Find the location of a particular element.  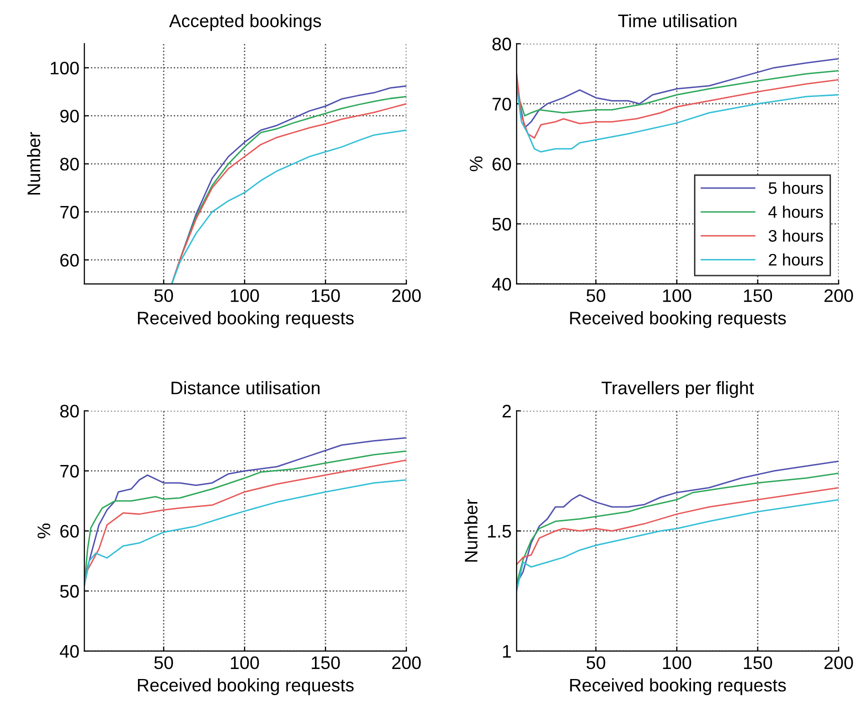

chart-title: Distance utilisation is located at coordinates (246, 387).